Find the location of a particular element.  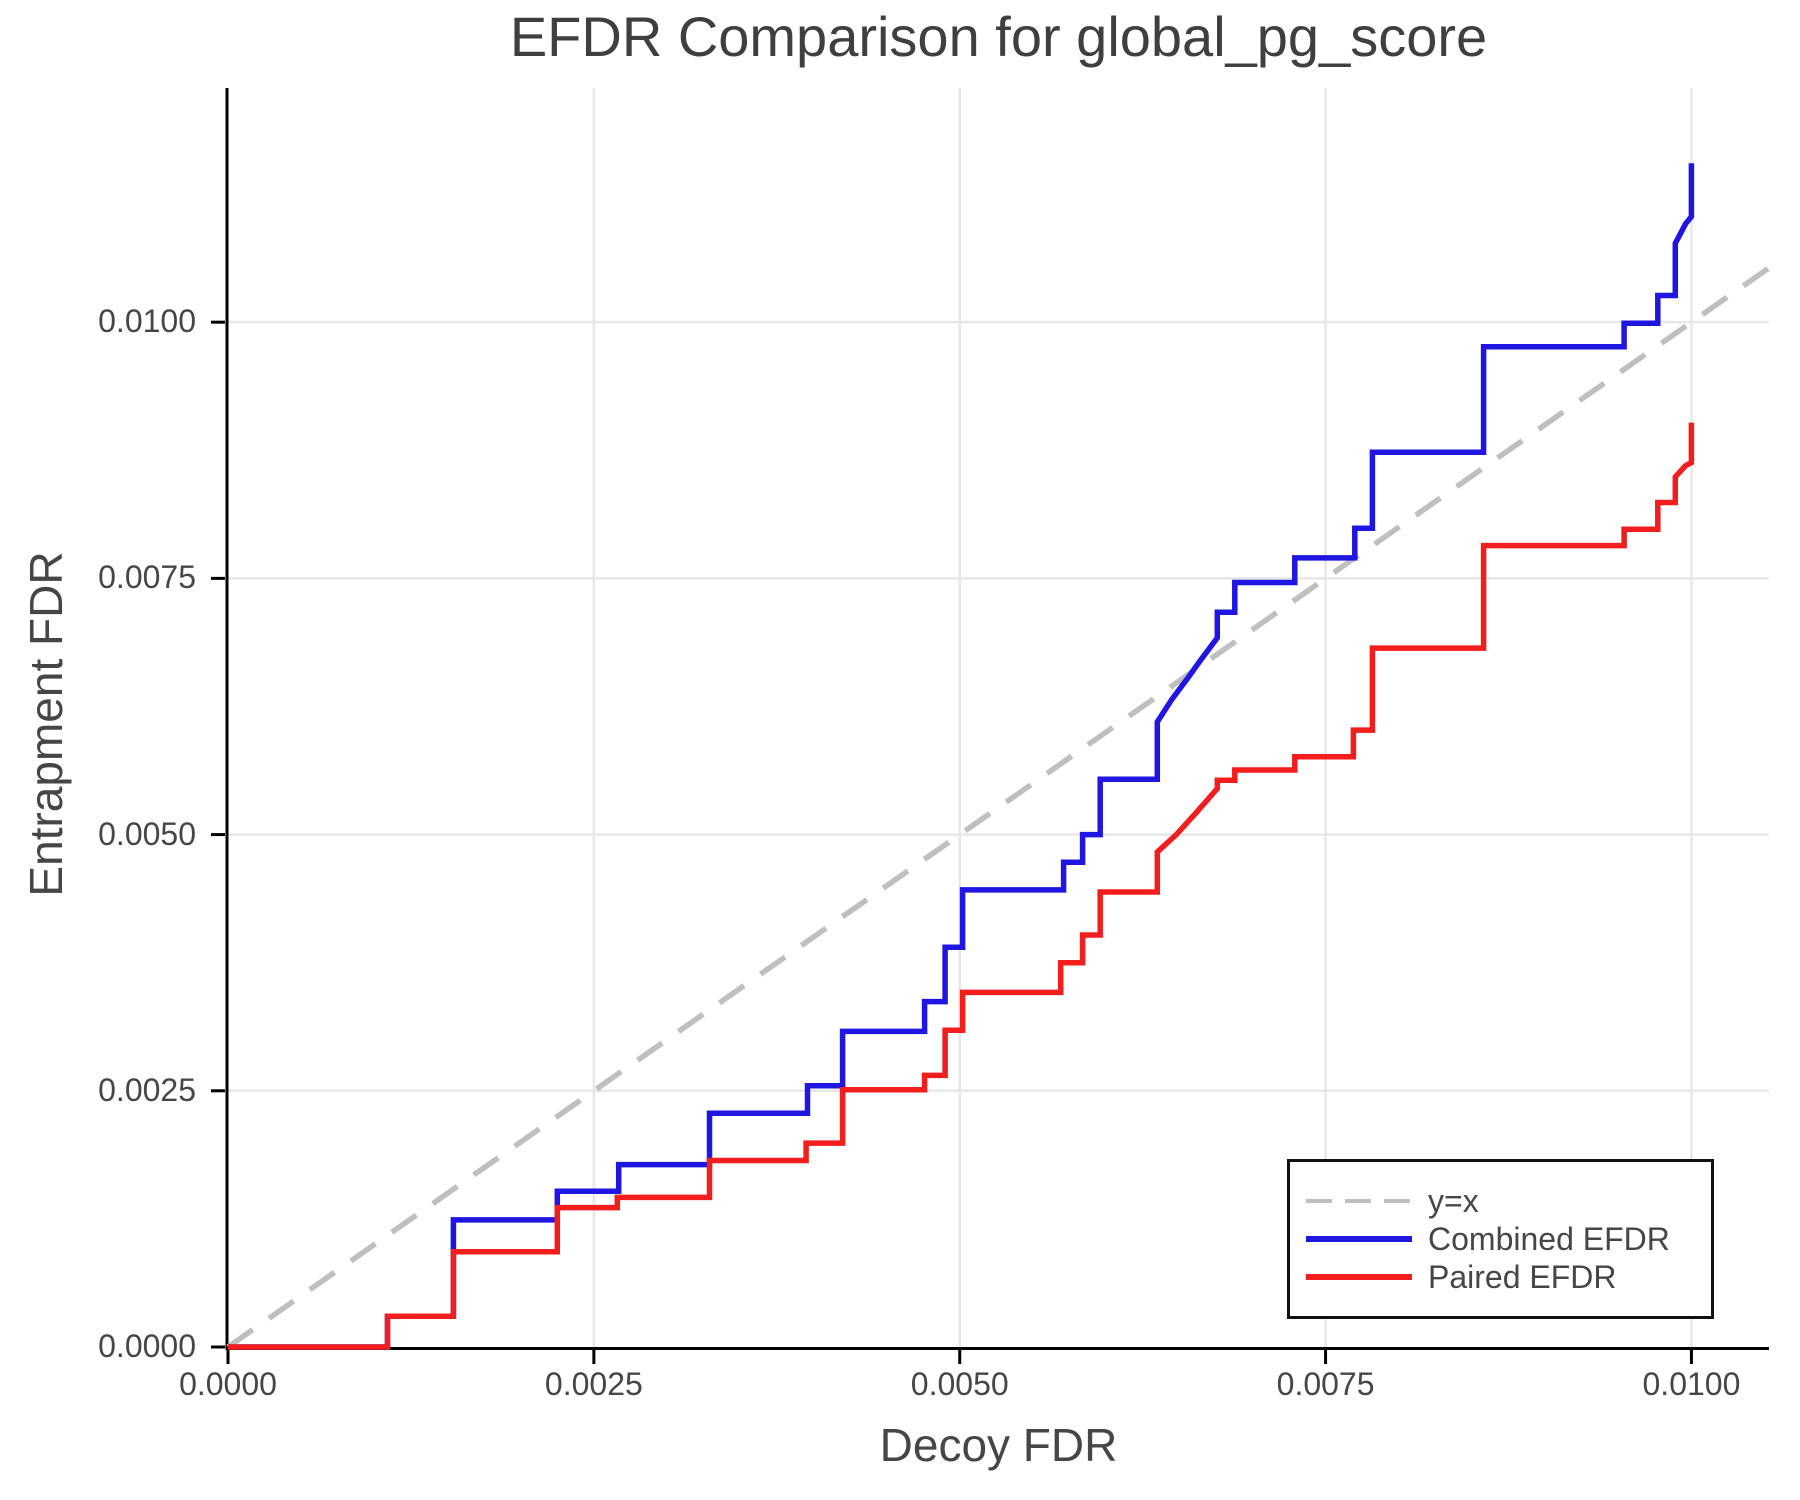

x-tick-label: 0.0075 is located at coordinates (1325, 1384).